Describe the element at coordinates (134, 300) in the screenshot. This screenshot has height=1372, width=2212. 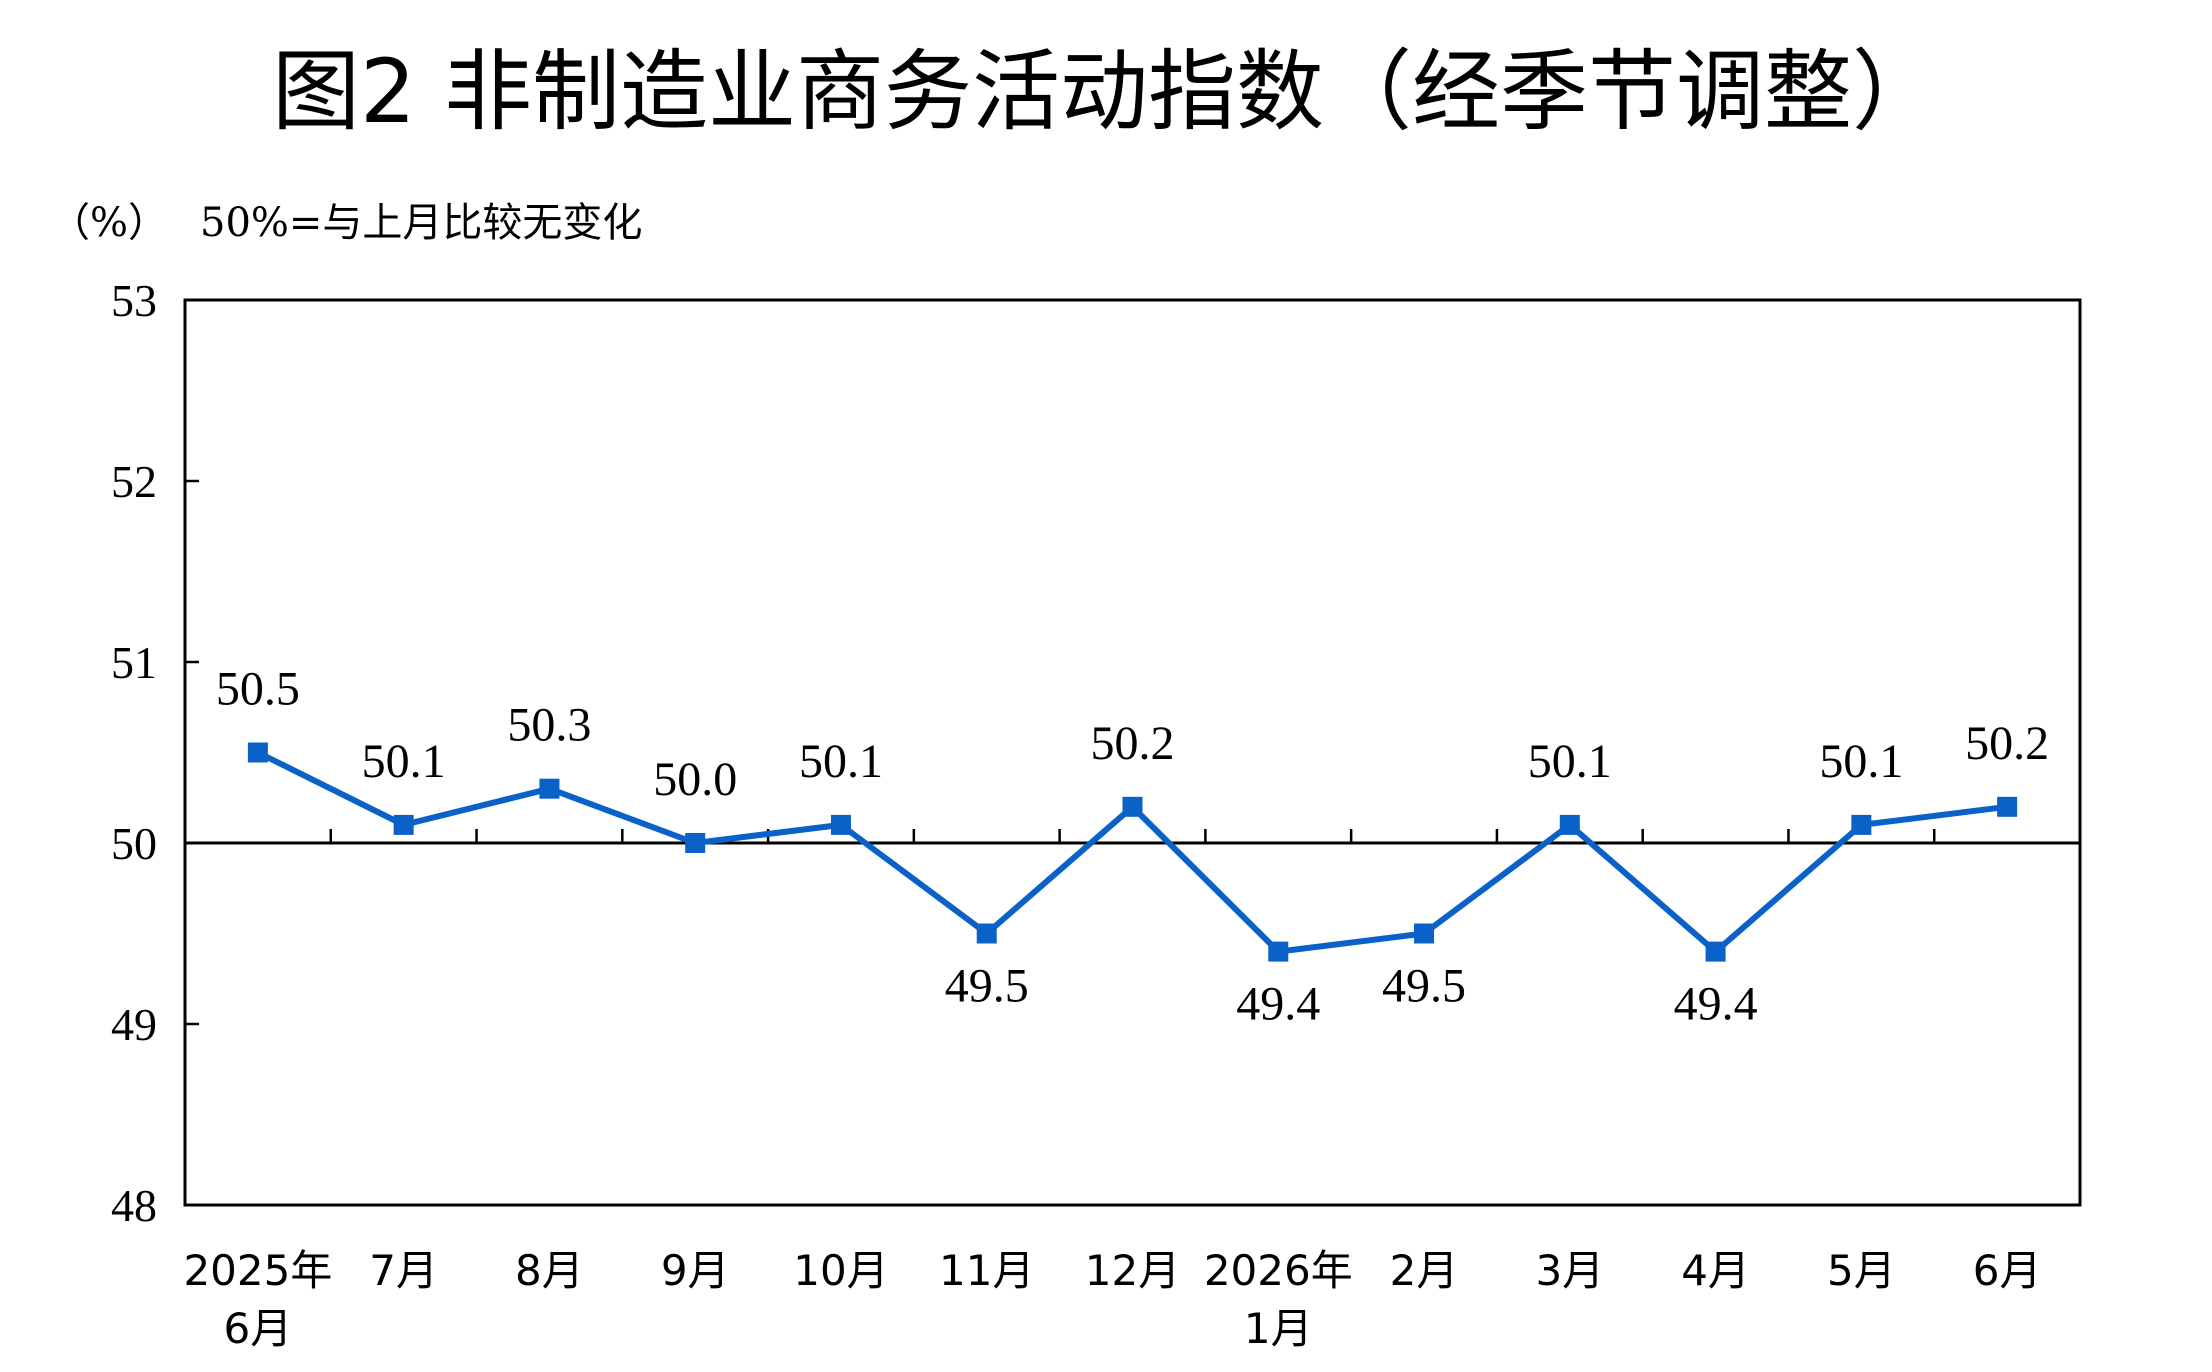
I see `y-tick-label: 53` at that location.